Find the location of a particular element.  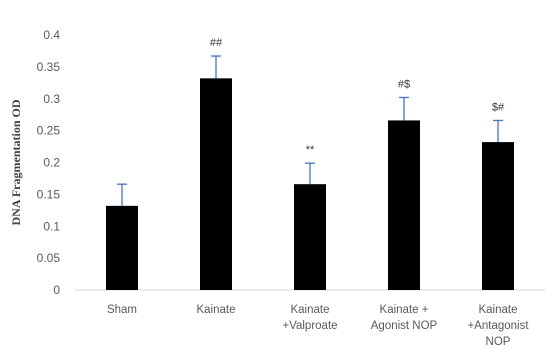

significance-label: #$ is located at coordinates (404, 84).